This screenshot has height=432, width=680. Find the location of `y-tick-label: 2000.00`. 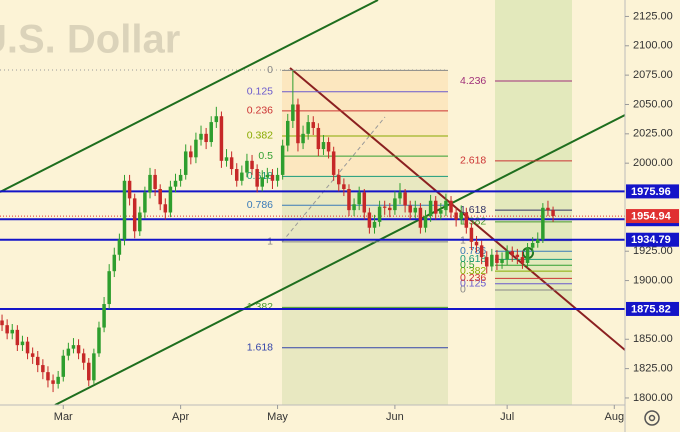

y-tick-label: 2000.00 is located at coordinates (653, 163).